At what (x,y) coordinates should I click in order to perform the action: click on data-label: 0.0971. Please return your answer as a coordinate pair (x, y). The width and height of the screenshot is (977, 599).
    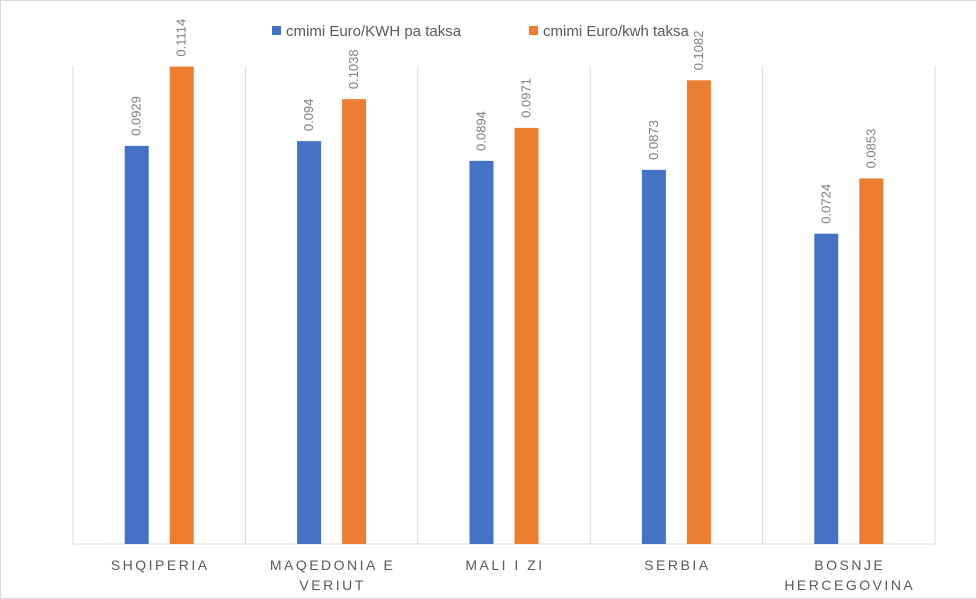
    Looking at the image, I should click on (526, 98).